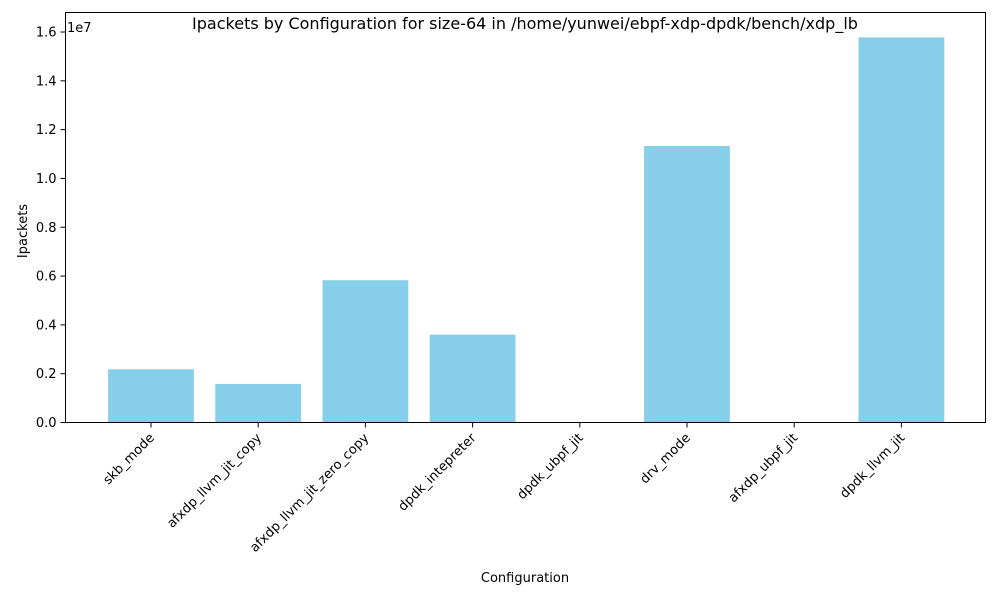 The image size is (1000, 600). I want to click on bar-skb_mode, so click(151, 396).